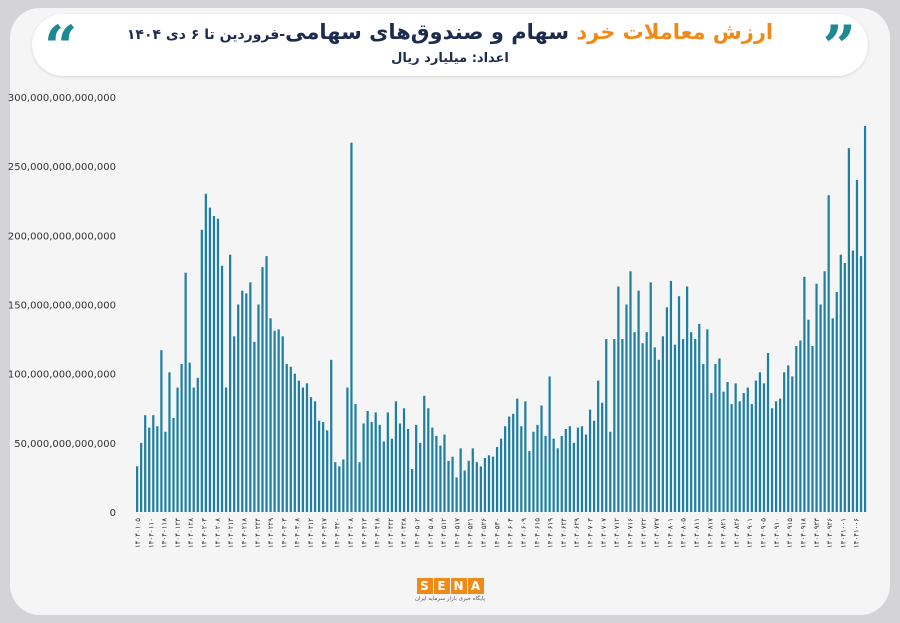  Describe the element at coordinates (138, 533) in the screenshot. I see `x-tick-label: ۱۴۰۴۰۱۰۵` at that location.